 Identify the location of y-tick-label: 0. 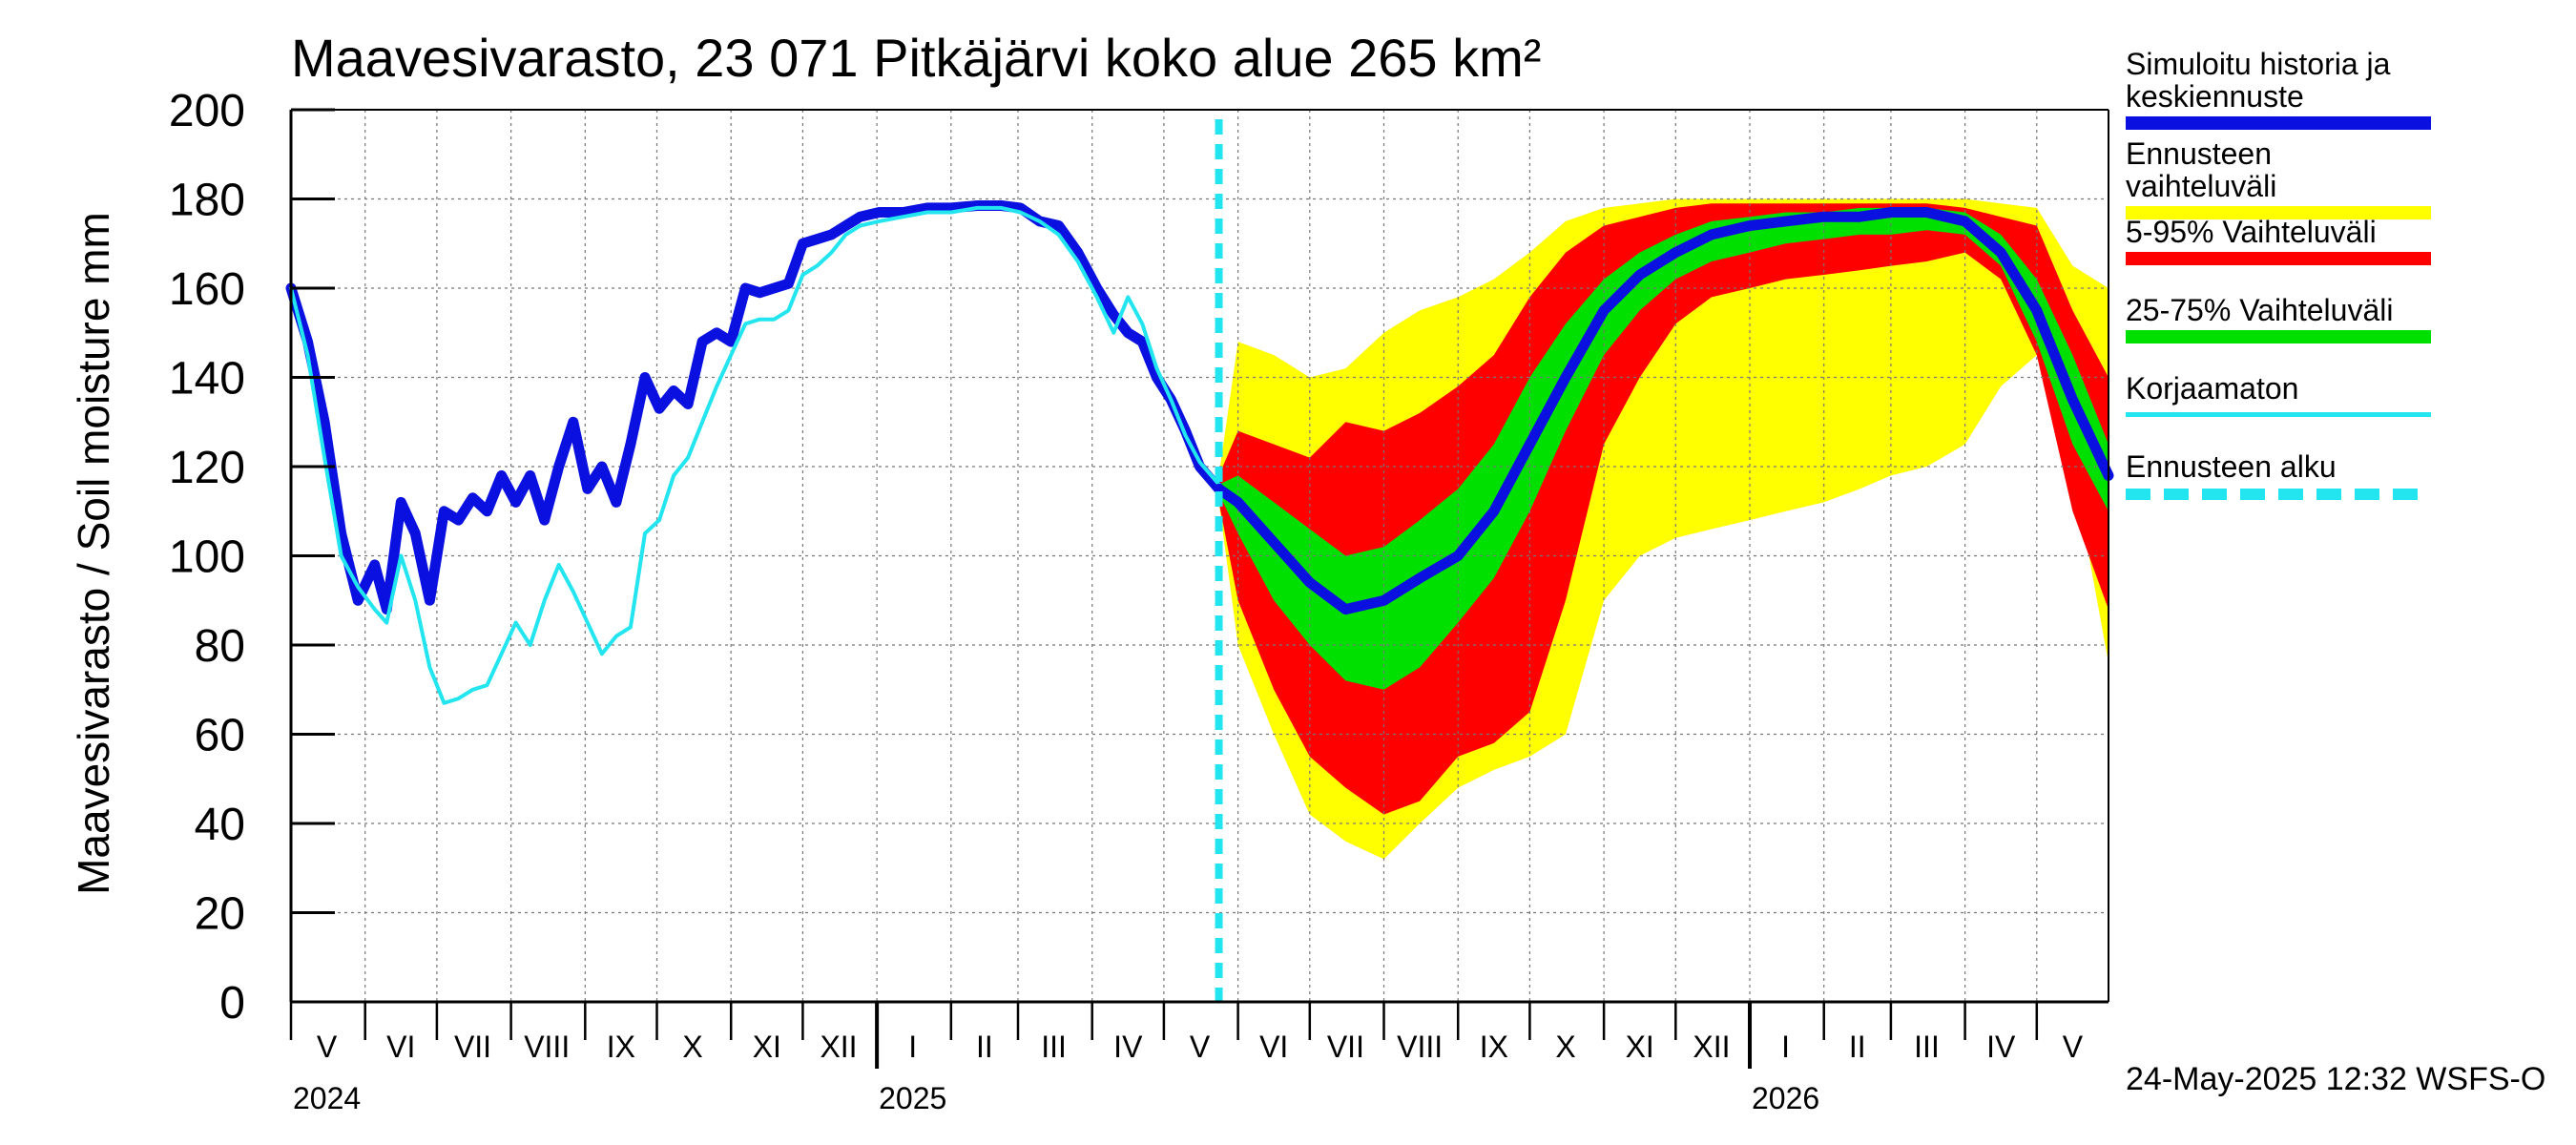
(232, 1004).